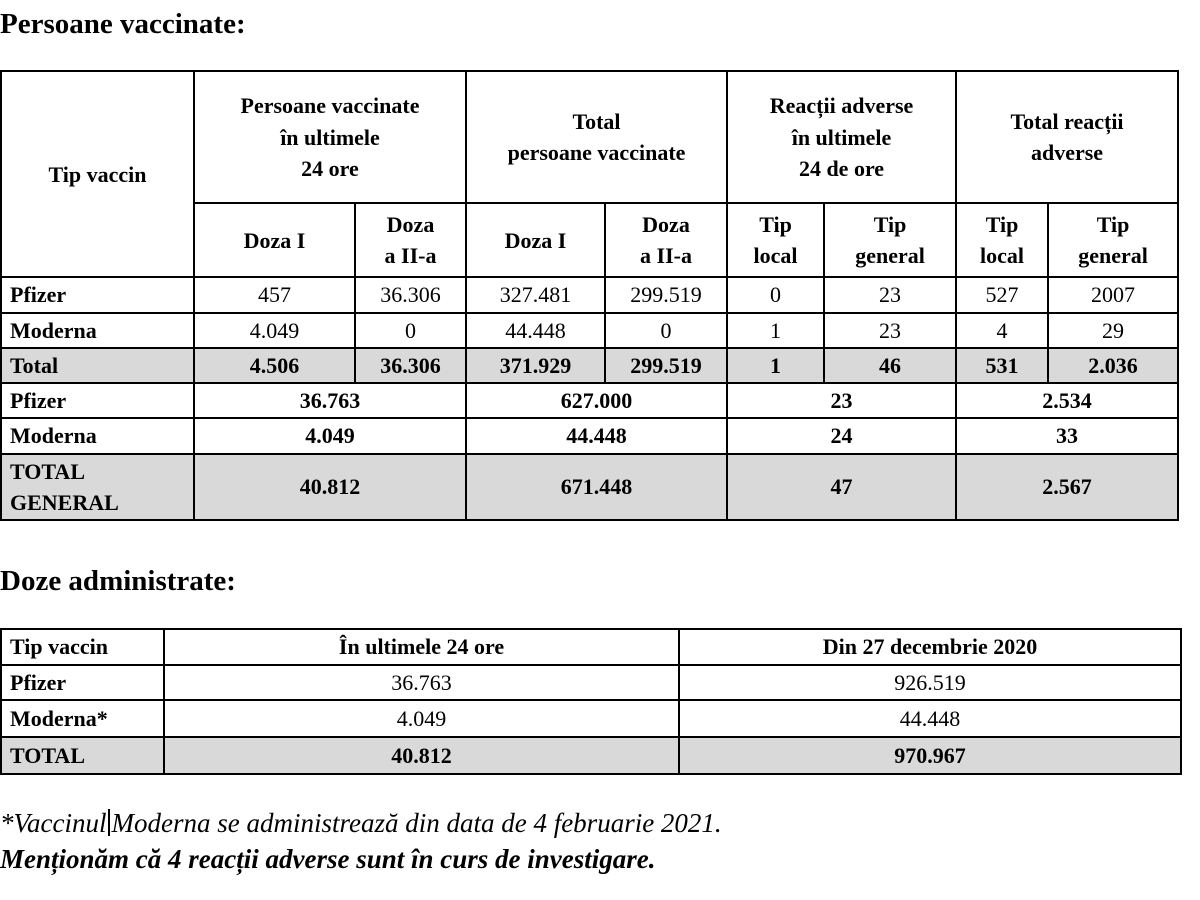 The width and height of the screenshot is (1200, 900). I want to click on sub-header-tip-local-total: Tip local, so click(1002, 240).